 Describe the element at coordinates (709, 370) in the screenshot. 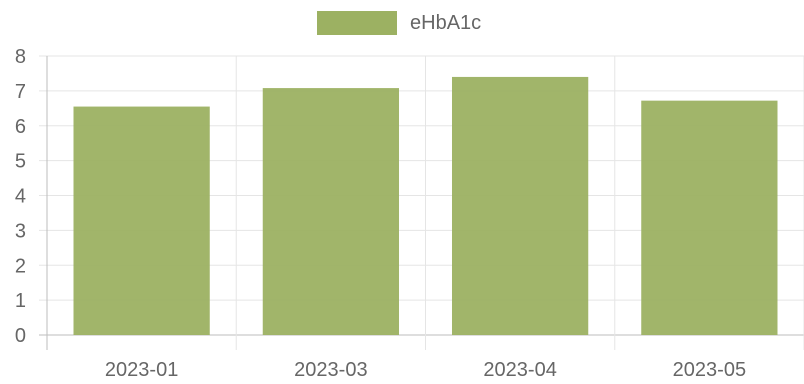

I see `x-tick-label: 2023-05` at that location.